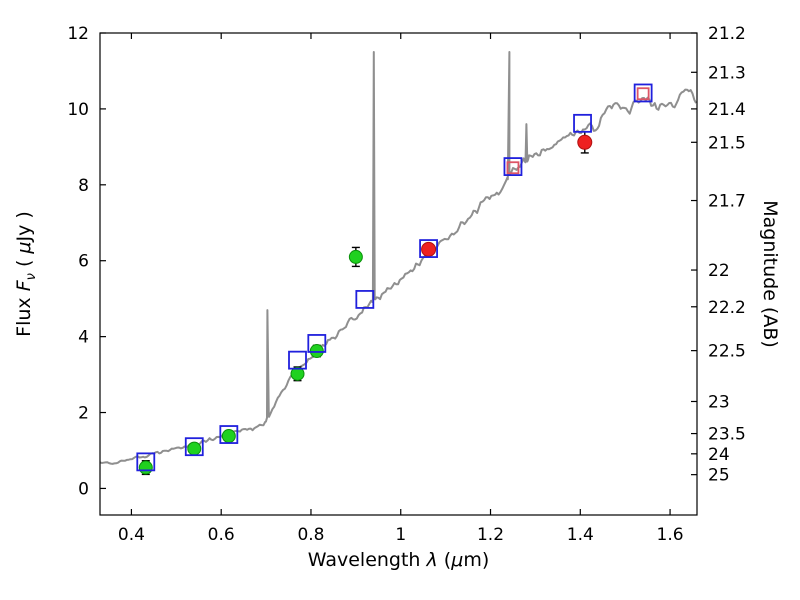 This screenshot has width=800, height=600. I want to click on tick-label: 22.5, so click(727, 352).